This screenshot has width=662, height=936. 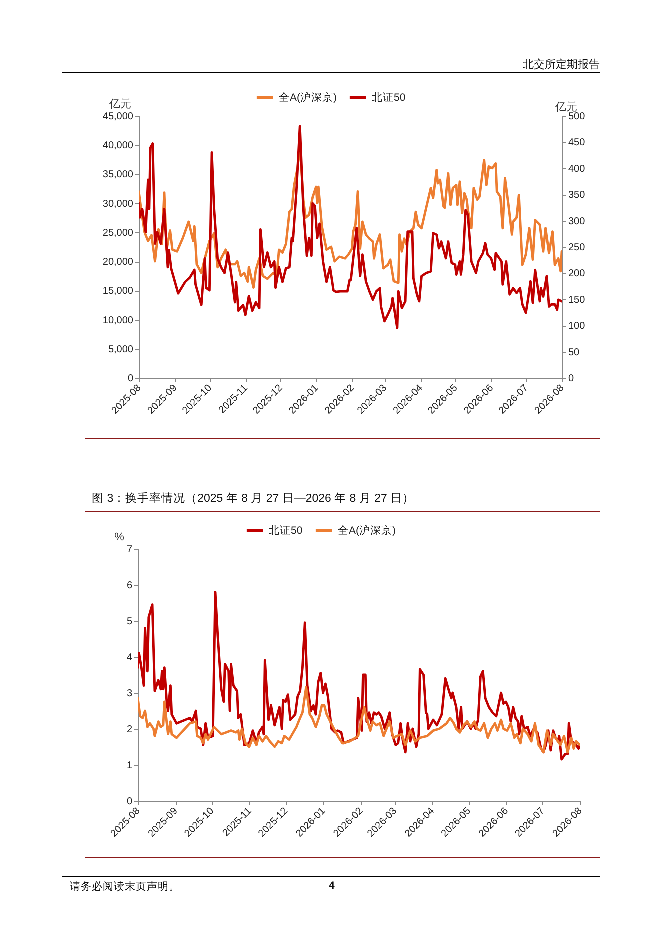 I want to click on y2-tick-label: 150, so click(x=577, y=300).